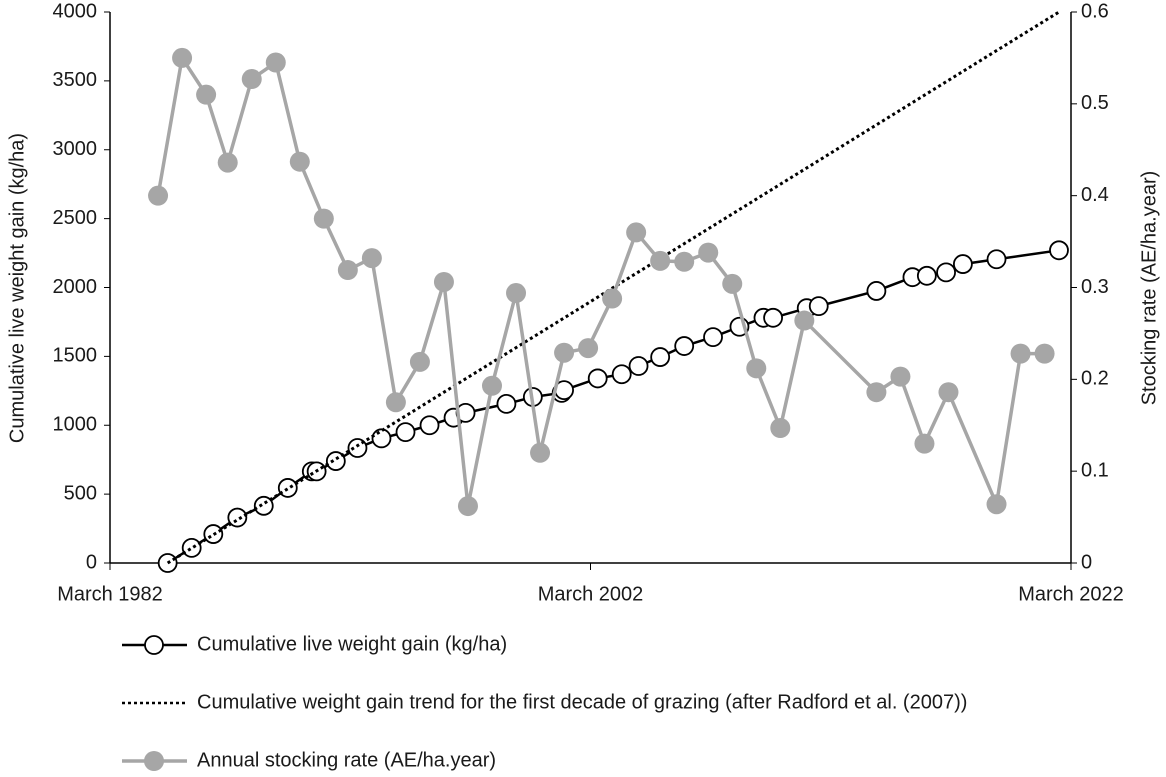 The width and height of the screenshot is (1166, 777). What do you see at coordinates (346, 760) in the screenshot?
I see `legend-label: Annual stocking rate (AE/ha.year)` at bounding box center [346, 760].